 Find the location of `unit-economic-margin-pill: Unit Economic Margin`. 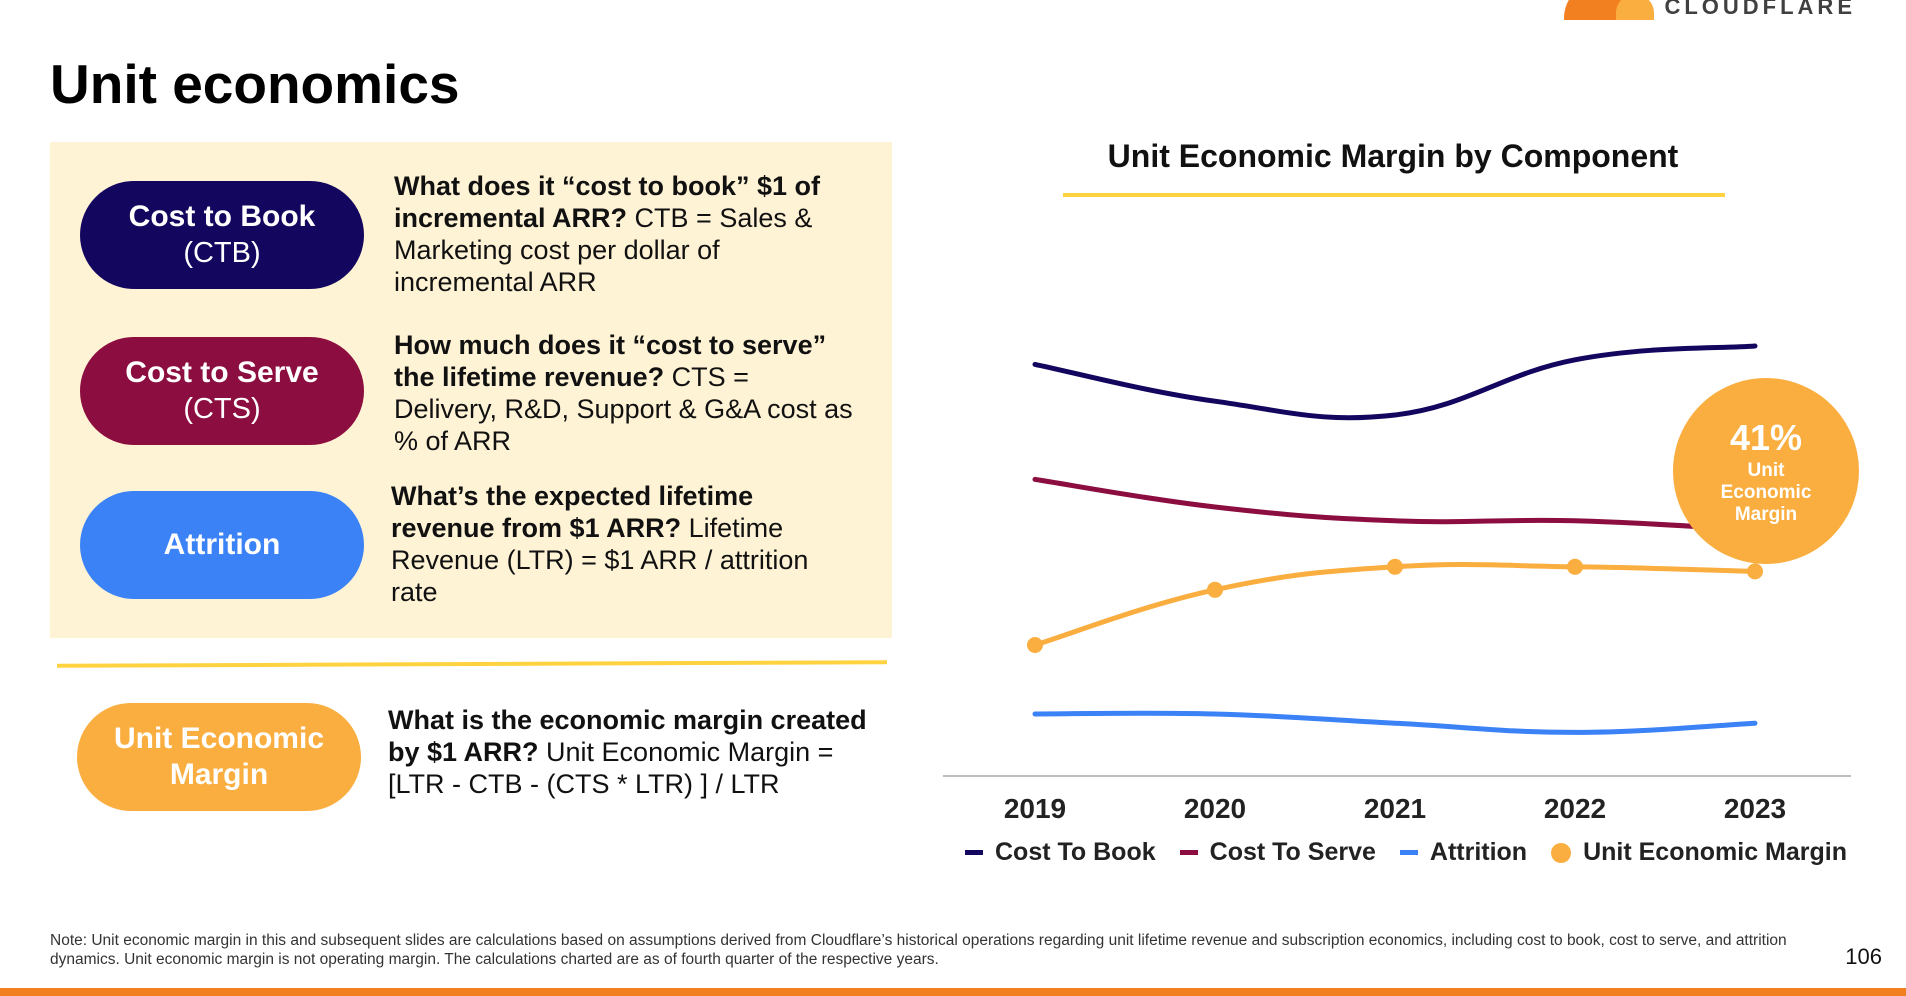

unit-economic-margin-pill: Unit Economic Margin is located at coordinates (219, 757).